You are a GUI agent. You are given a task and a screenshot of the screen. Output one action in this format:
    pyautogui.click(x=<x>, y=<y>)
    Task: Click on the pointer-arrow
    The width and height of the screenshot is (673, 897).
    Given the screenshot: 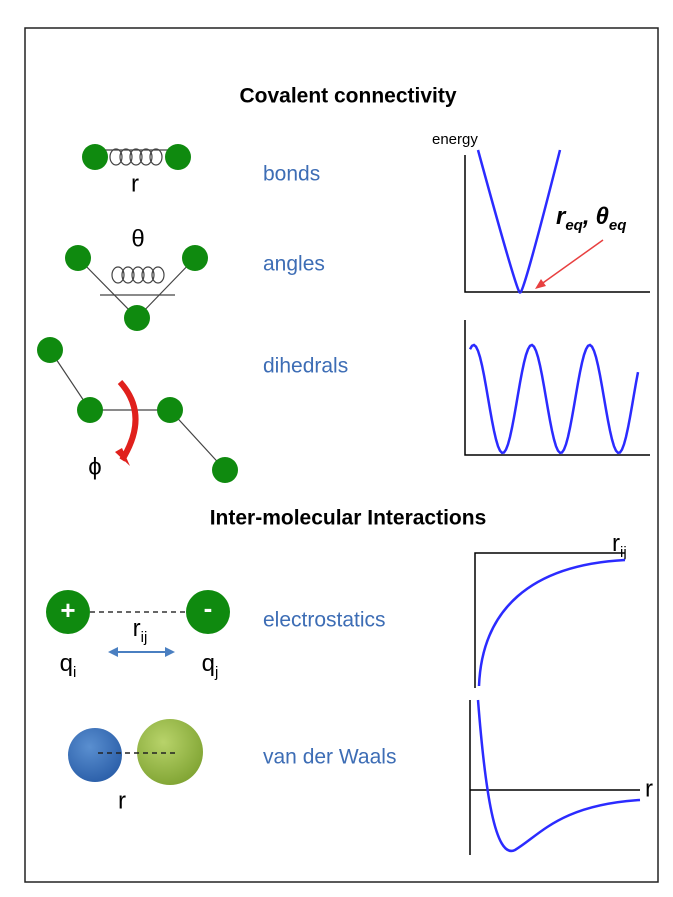 What is the action you would take?
    pyautogui.click(x=571, y=262)
    